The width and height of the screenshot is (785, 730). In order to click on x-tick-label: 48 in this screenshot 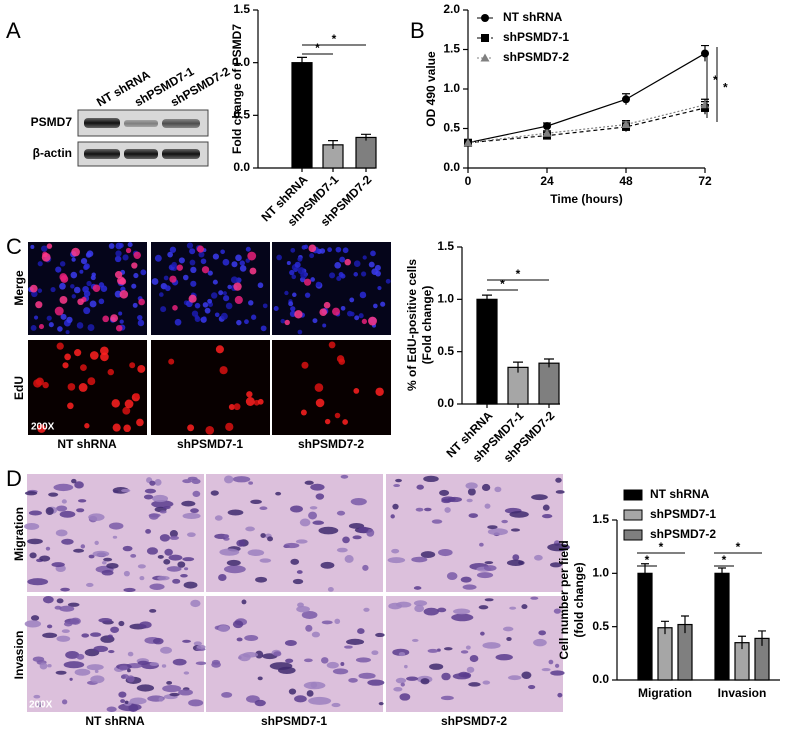, I will do `click(626, 181)`.